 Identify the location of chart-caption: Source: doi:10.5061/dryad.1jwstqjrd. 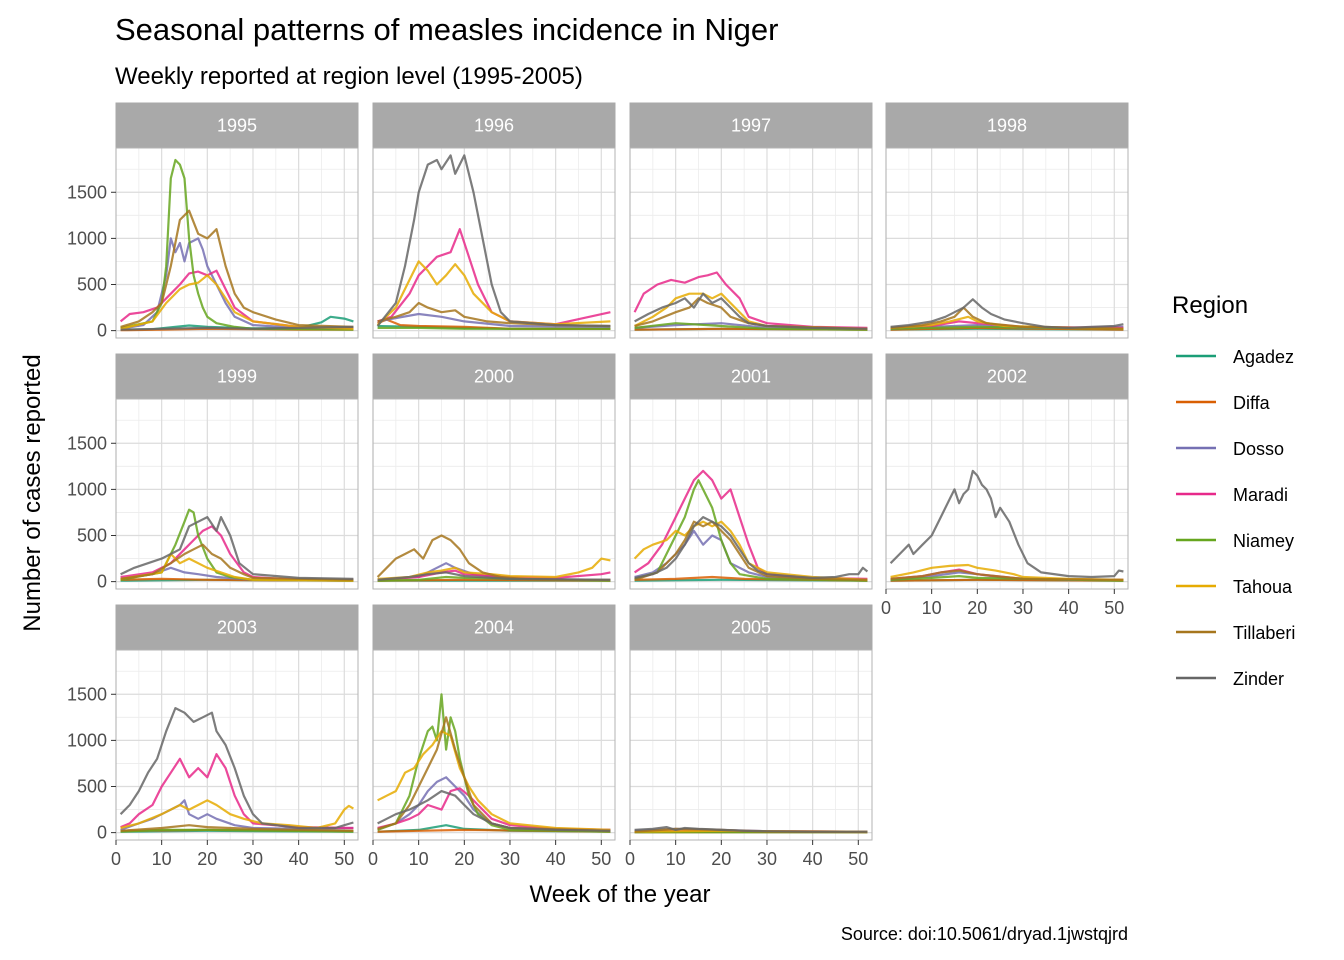
(984, 934).